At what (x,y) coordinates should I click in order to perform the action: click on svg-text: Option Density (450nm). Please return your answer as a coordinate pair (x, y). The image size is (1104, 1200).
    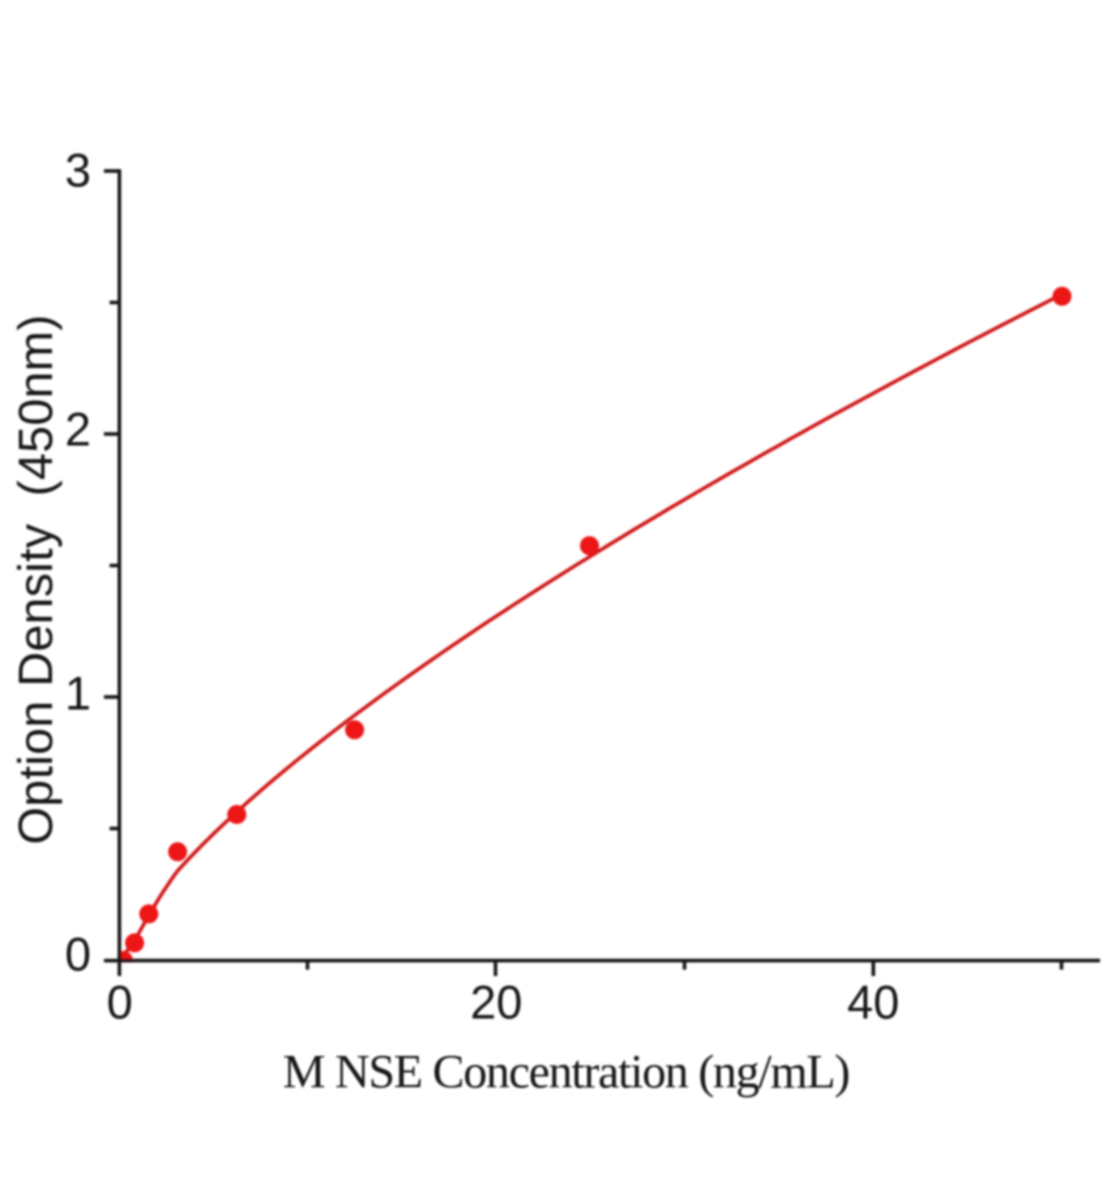
    Looking at the image, I should click on (36, 579).